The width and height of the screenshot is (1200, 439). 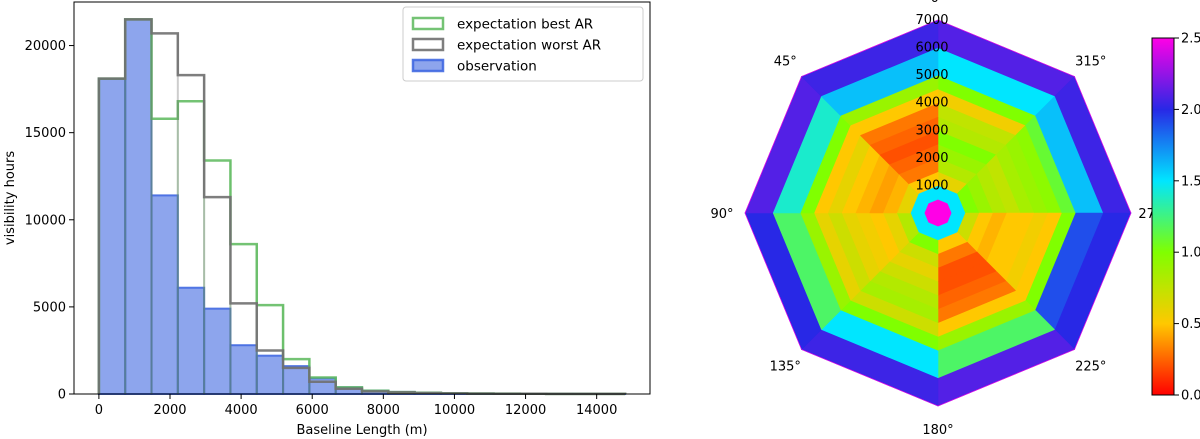 I want to click on x-tick-label: 14000, so click(x=596, y=410).